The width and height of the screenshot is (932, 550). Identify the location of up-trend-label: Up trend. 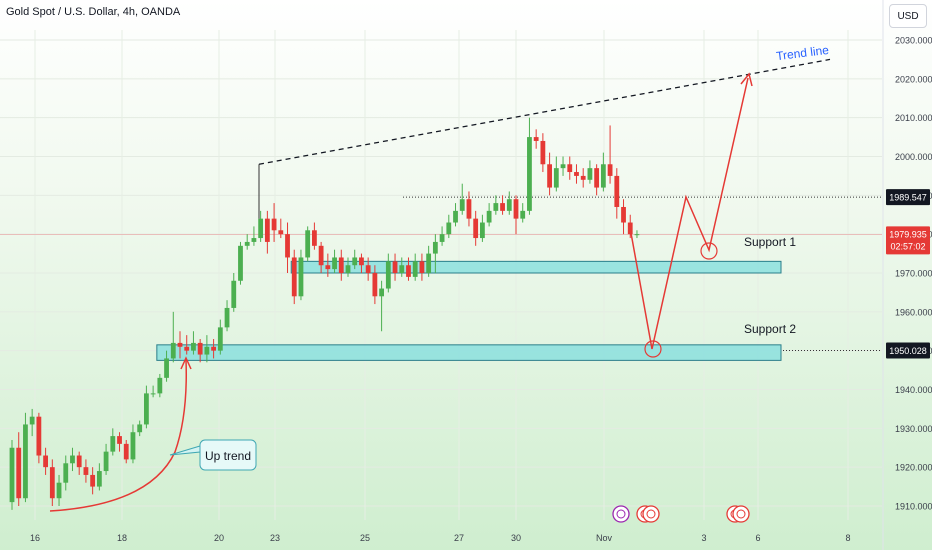
(228, 456).